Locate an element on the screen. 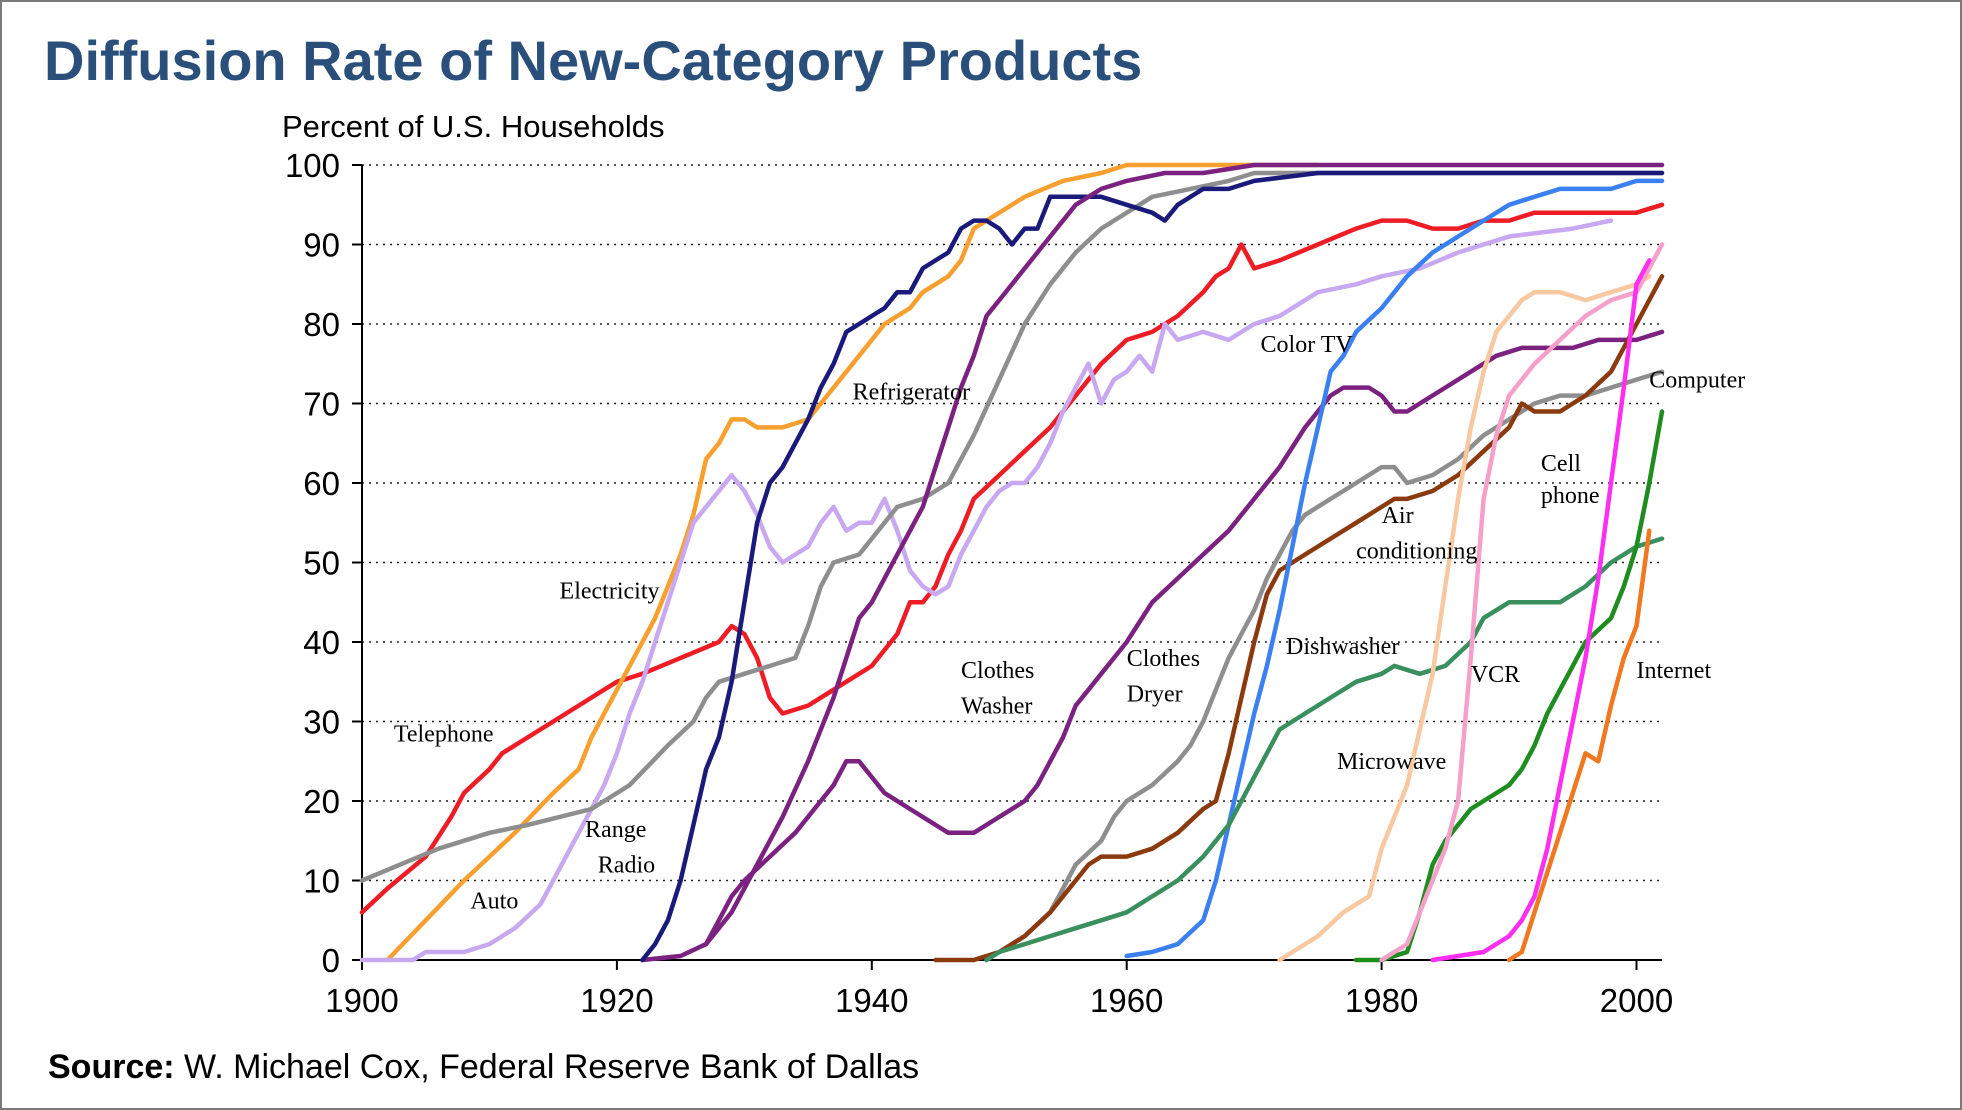 Image resolution: width=1962 pixels, height=1110 pixels. series-label-dryer-9: Dryer is located at coordinates (1155, 695).